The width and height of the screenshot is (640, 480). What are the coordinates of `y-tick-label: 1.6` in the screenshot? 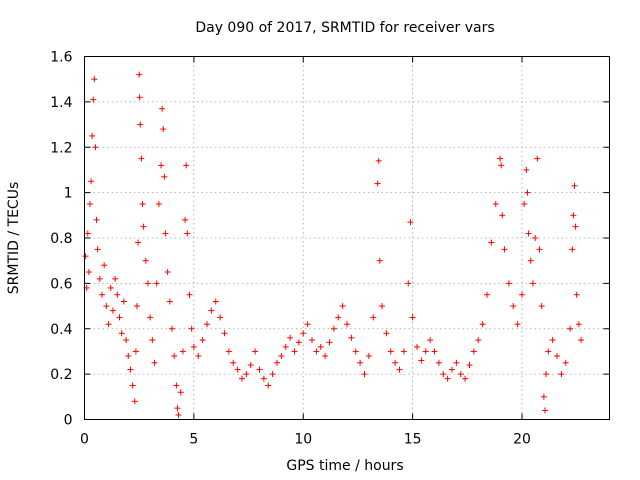 It's located at (61, 58).